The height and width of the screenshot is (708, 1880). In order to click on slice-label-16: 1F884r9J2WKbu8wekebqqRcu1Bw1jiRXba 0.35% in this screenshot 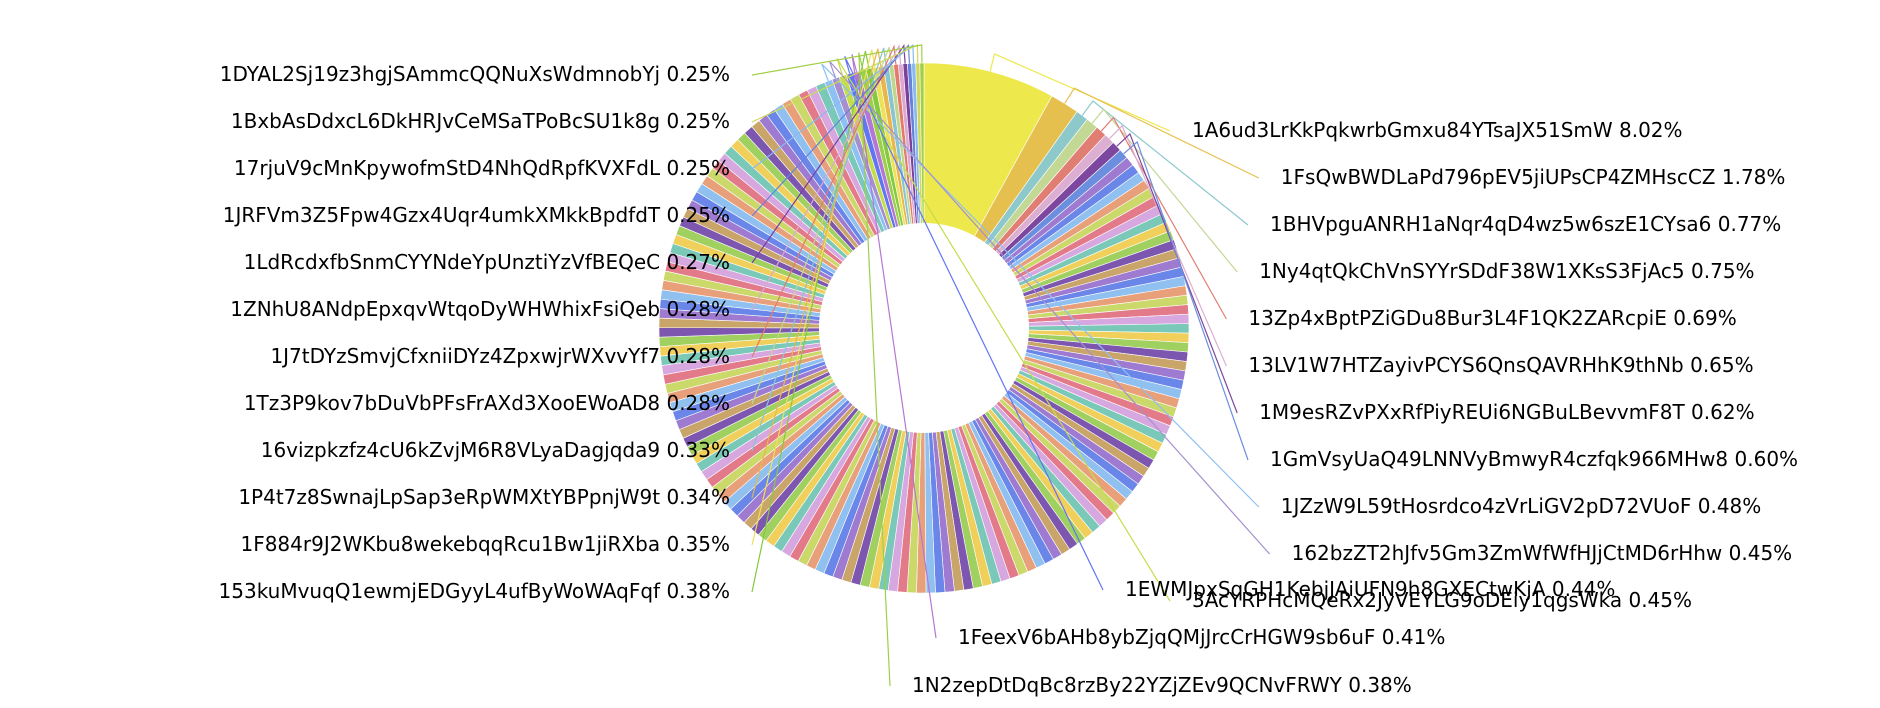, I will do `click(485, 544)`.